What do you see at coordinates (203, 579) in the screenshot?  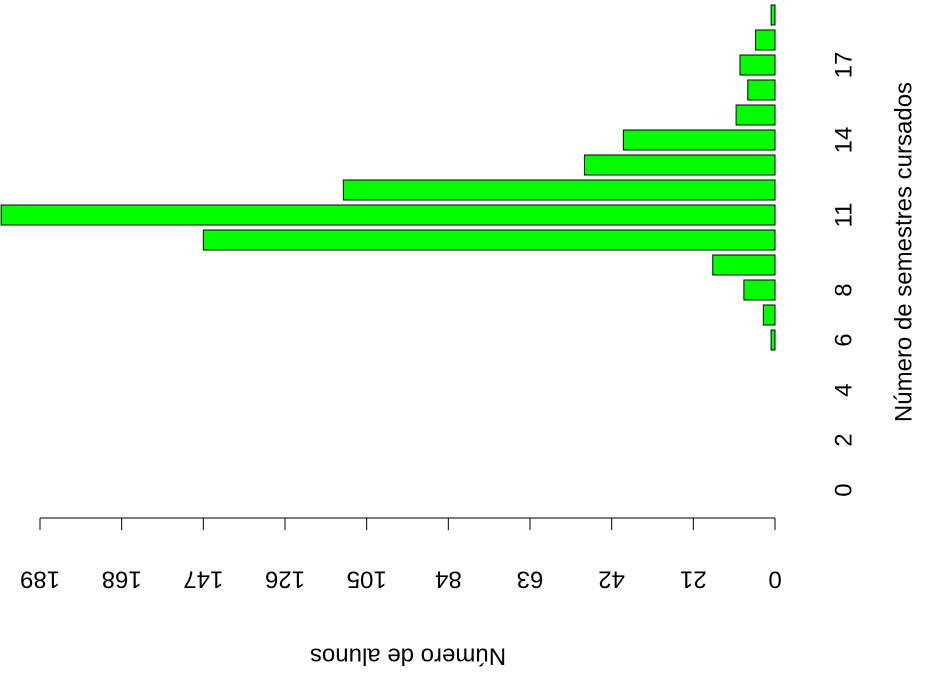 I see `x-tick-label: 147` at bounding box center [203, 579].